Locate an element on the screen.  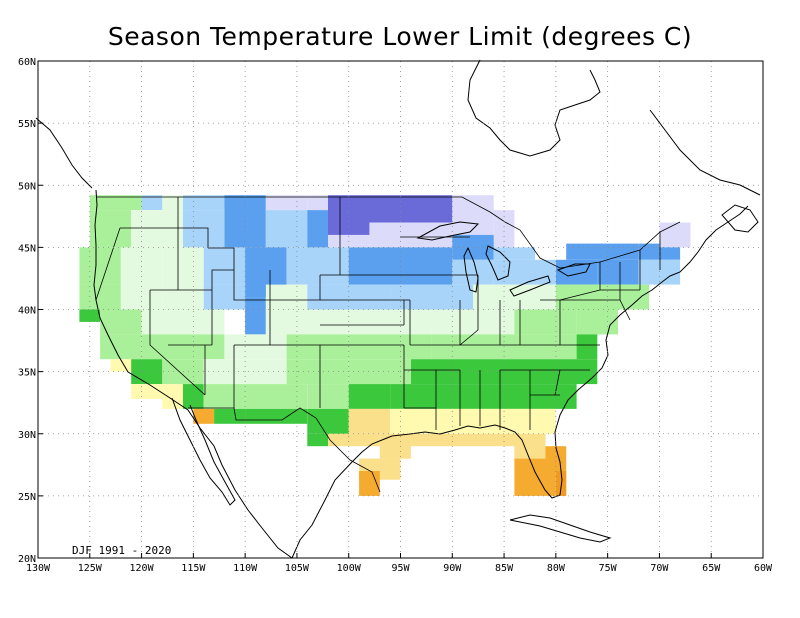
state-lines-south is located at coordinates (497, 399).